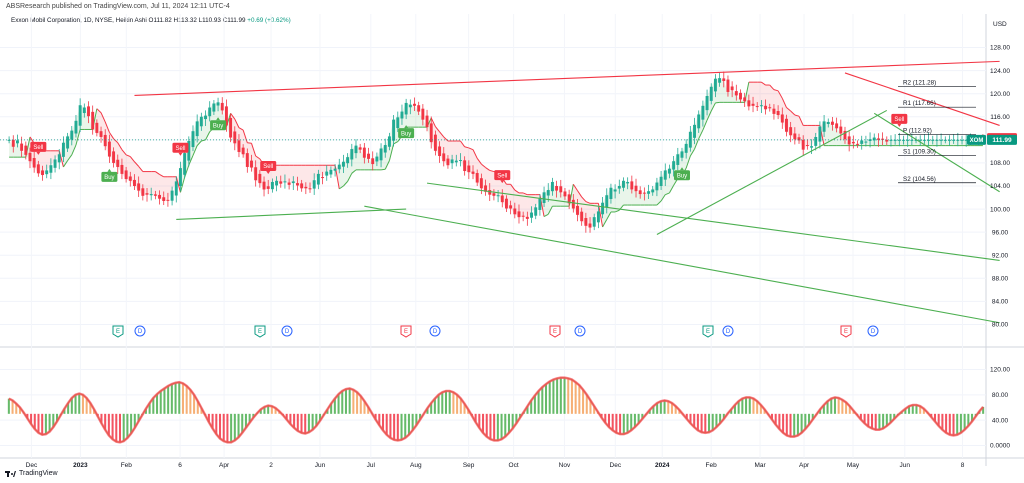  I want to click on x-tick-label: Sep, so click(469, 465).